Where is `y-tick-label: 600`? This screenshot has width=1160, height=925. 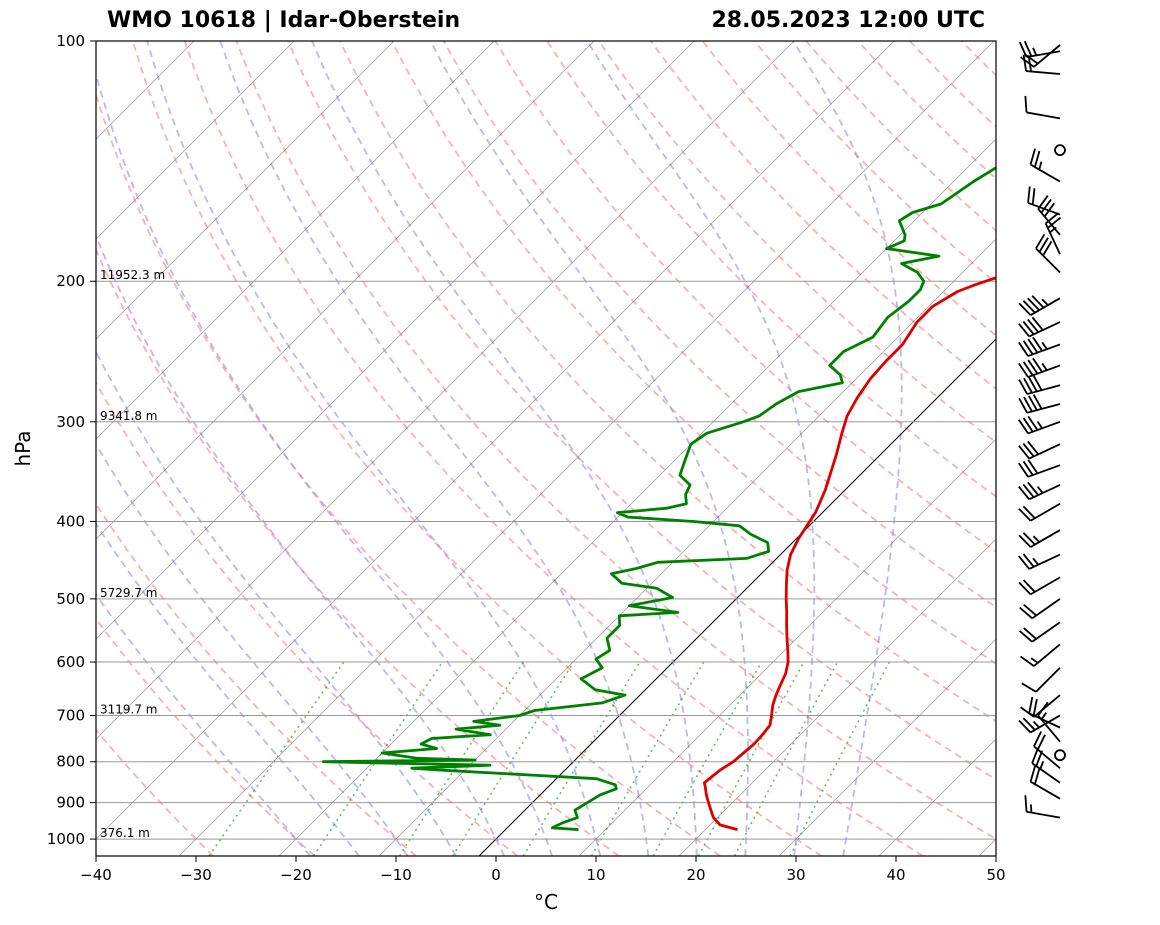
y-tick-label: 600 is located at coordinates (70, 662).